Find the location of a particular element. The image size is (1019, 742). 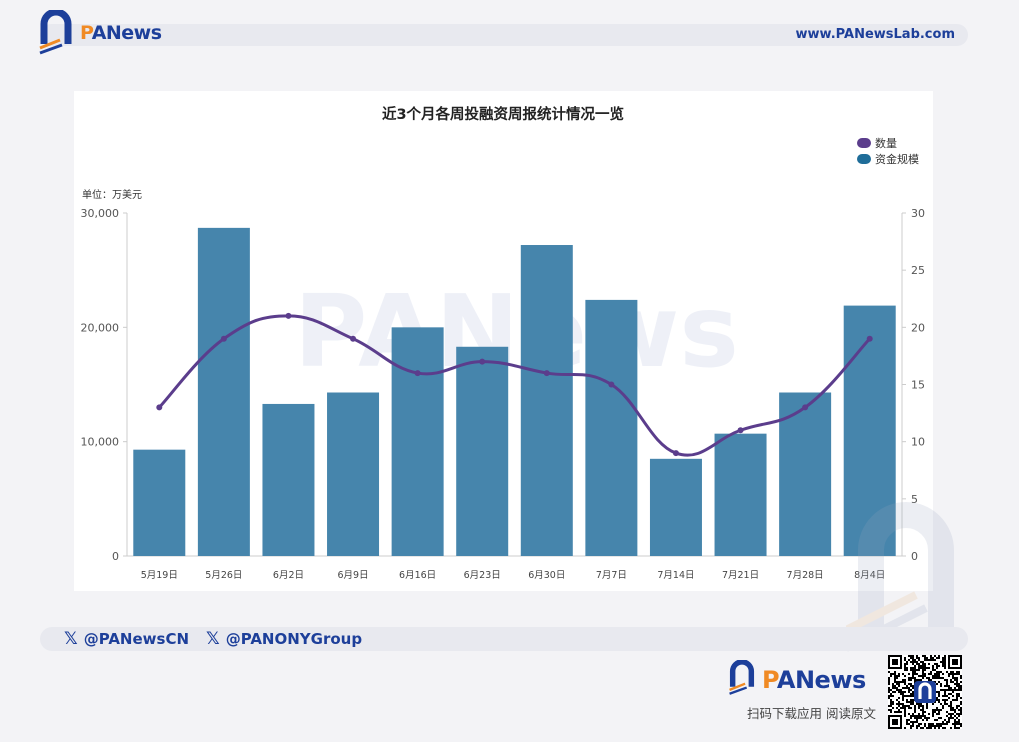

x-tick-label: 6月30日 is located at coordinates (546, 575).